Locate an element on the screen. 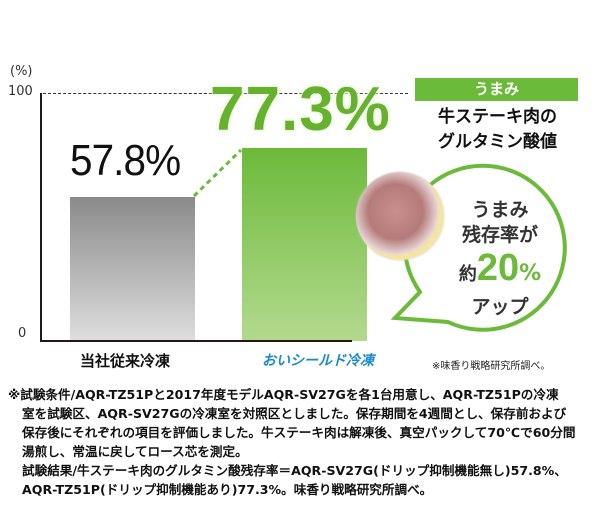 Image resolution: width=600 pixels, height=522 pixels. bar-conventional is located at coordinates (132, 269).